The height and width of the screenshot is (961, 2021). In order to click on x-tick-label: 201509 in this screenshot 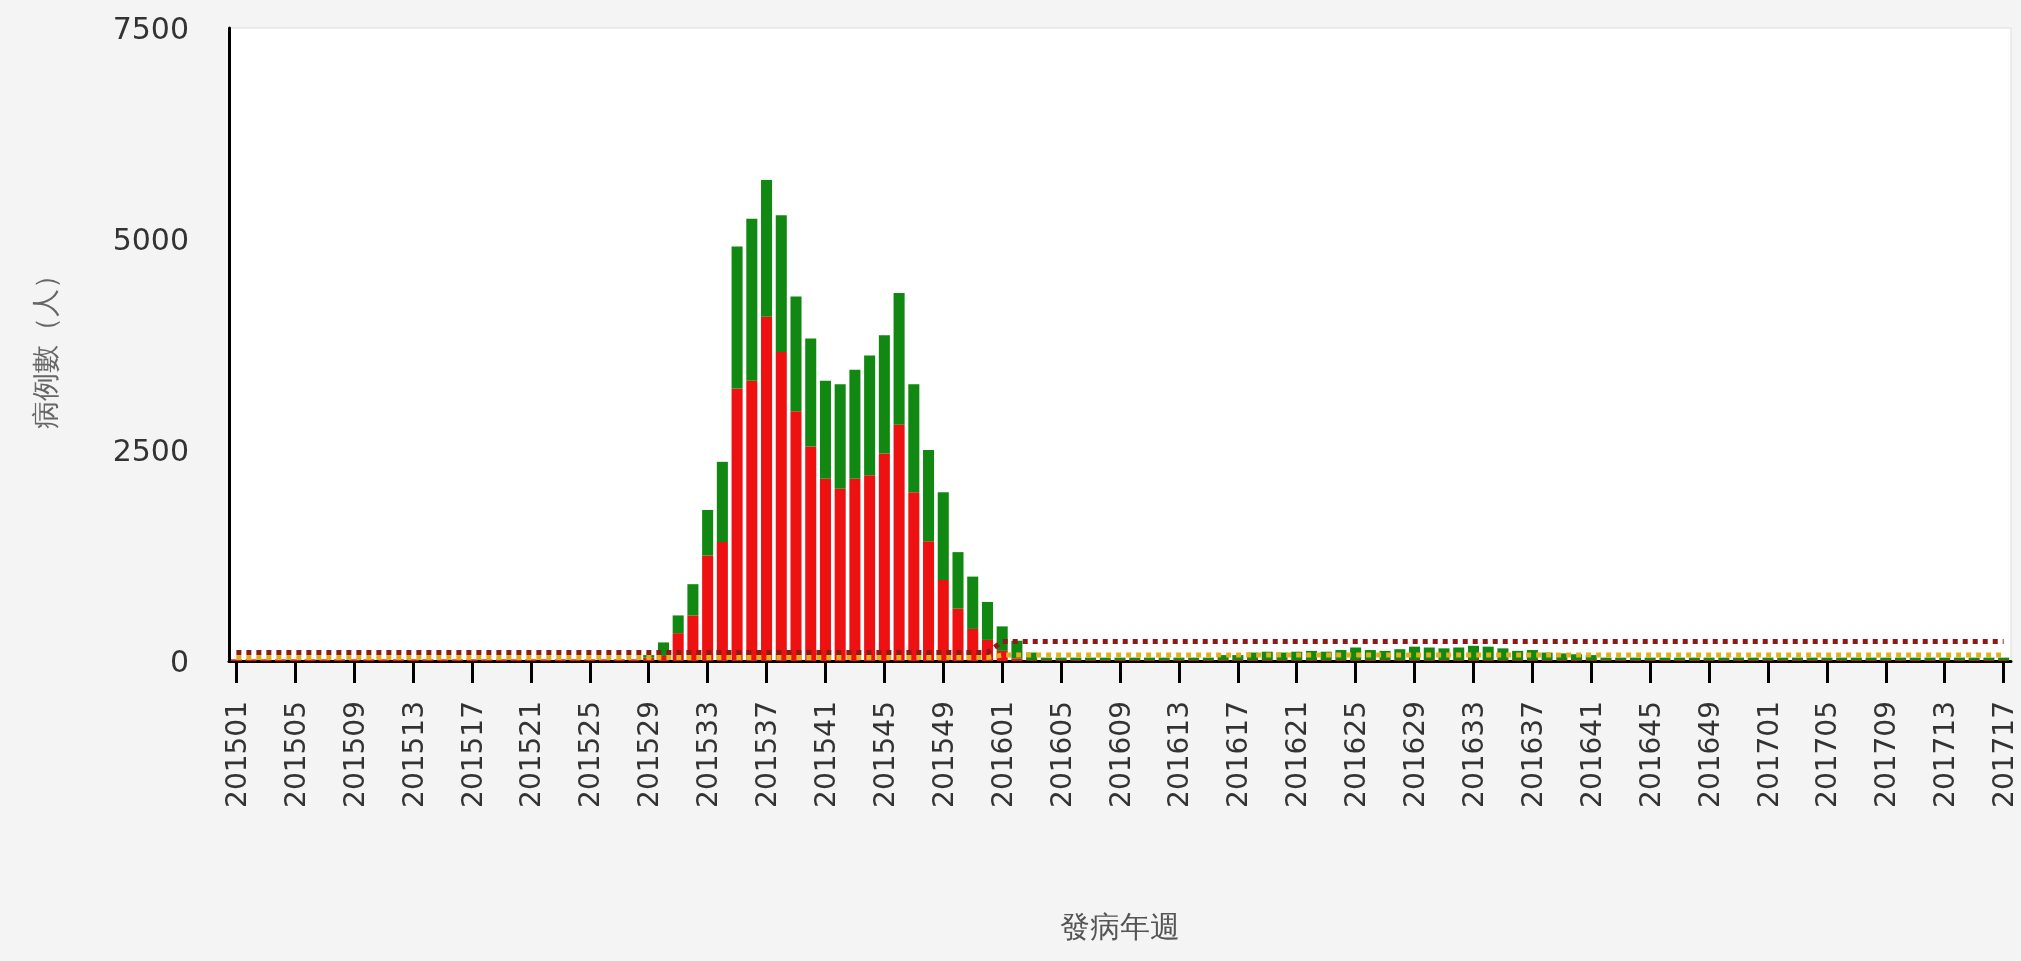, I will do `click(354, 754)`.